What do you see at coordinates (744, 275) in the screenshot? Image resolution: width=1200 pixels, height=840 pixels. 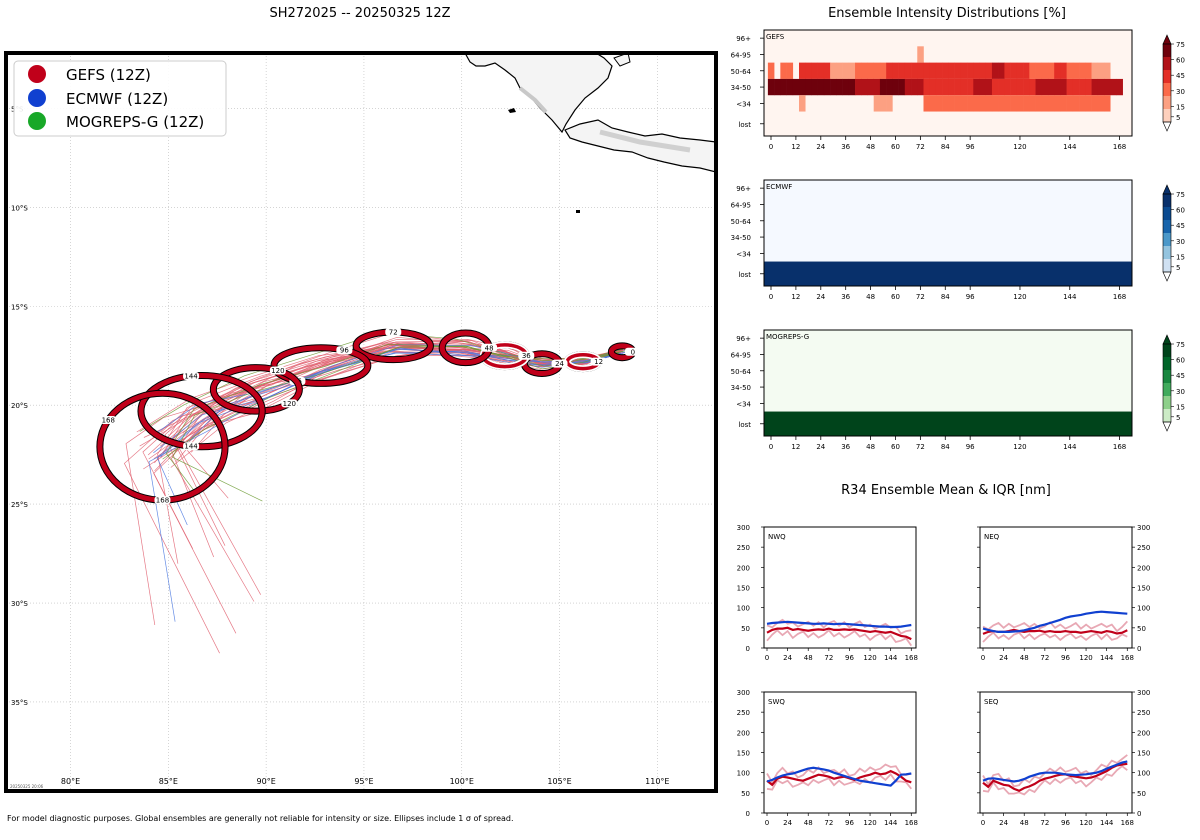 I see `heatmap-row-label: lost` at bounding box center [744, 275].